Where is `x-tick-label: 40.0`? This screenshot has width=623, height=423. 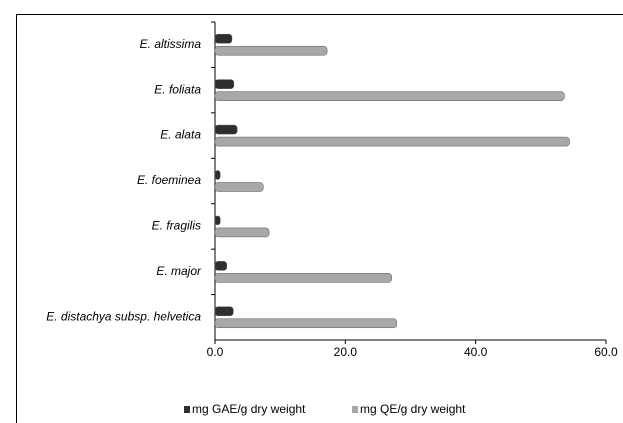 x-tick-label: 40.0 is located at coordinates (476, 352).